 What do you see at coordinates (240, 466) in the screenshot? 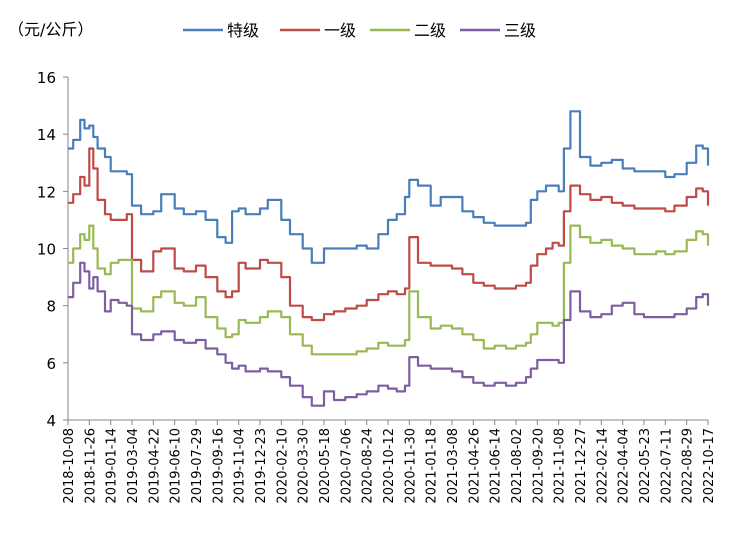
I see `x-tick-label: 2019-11-04` at bounding box center [240, 466].